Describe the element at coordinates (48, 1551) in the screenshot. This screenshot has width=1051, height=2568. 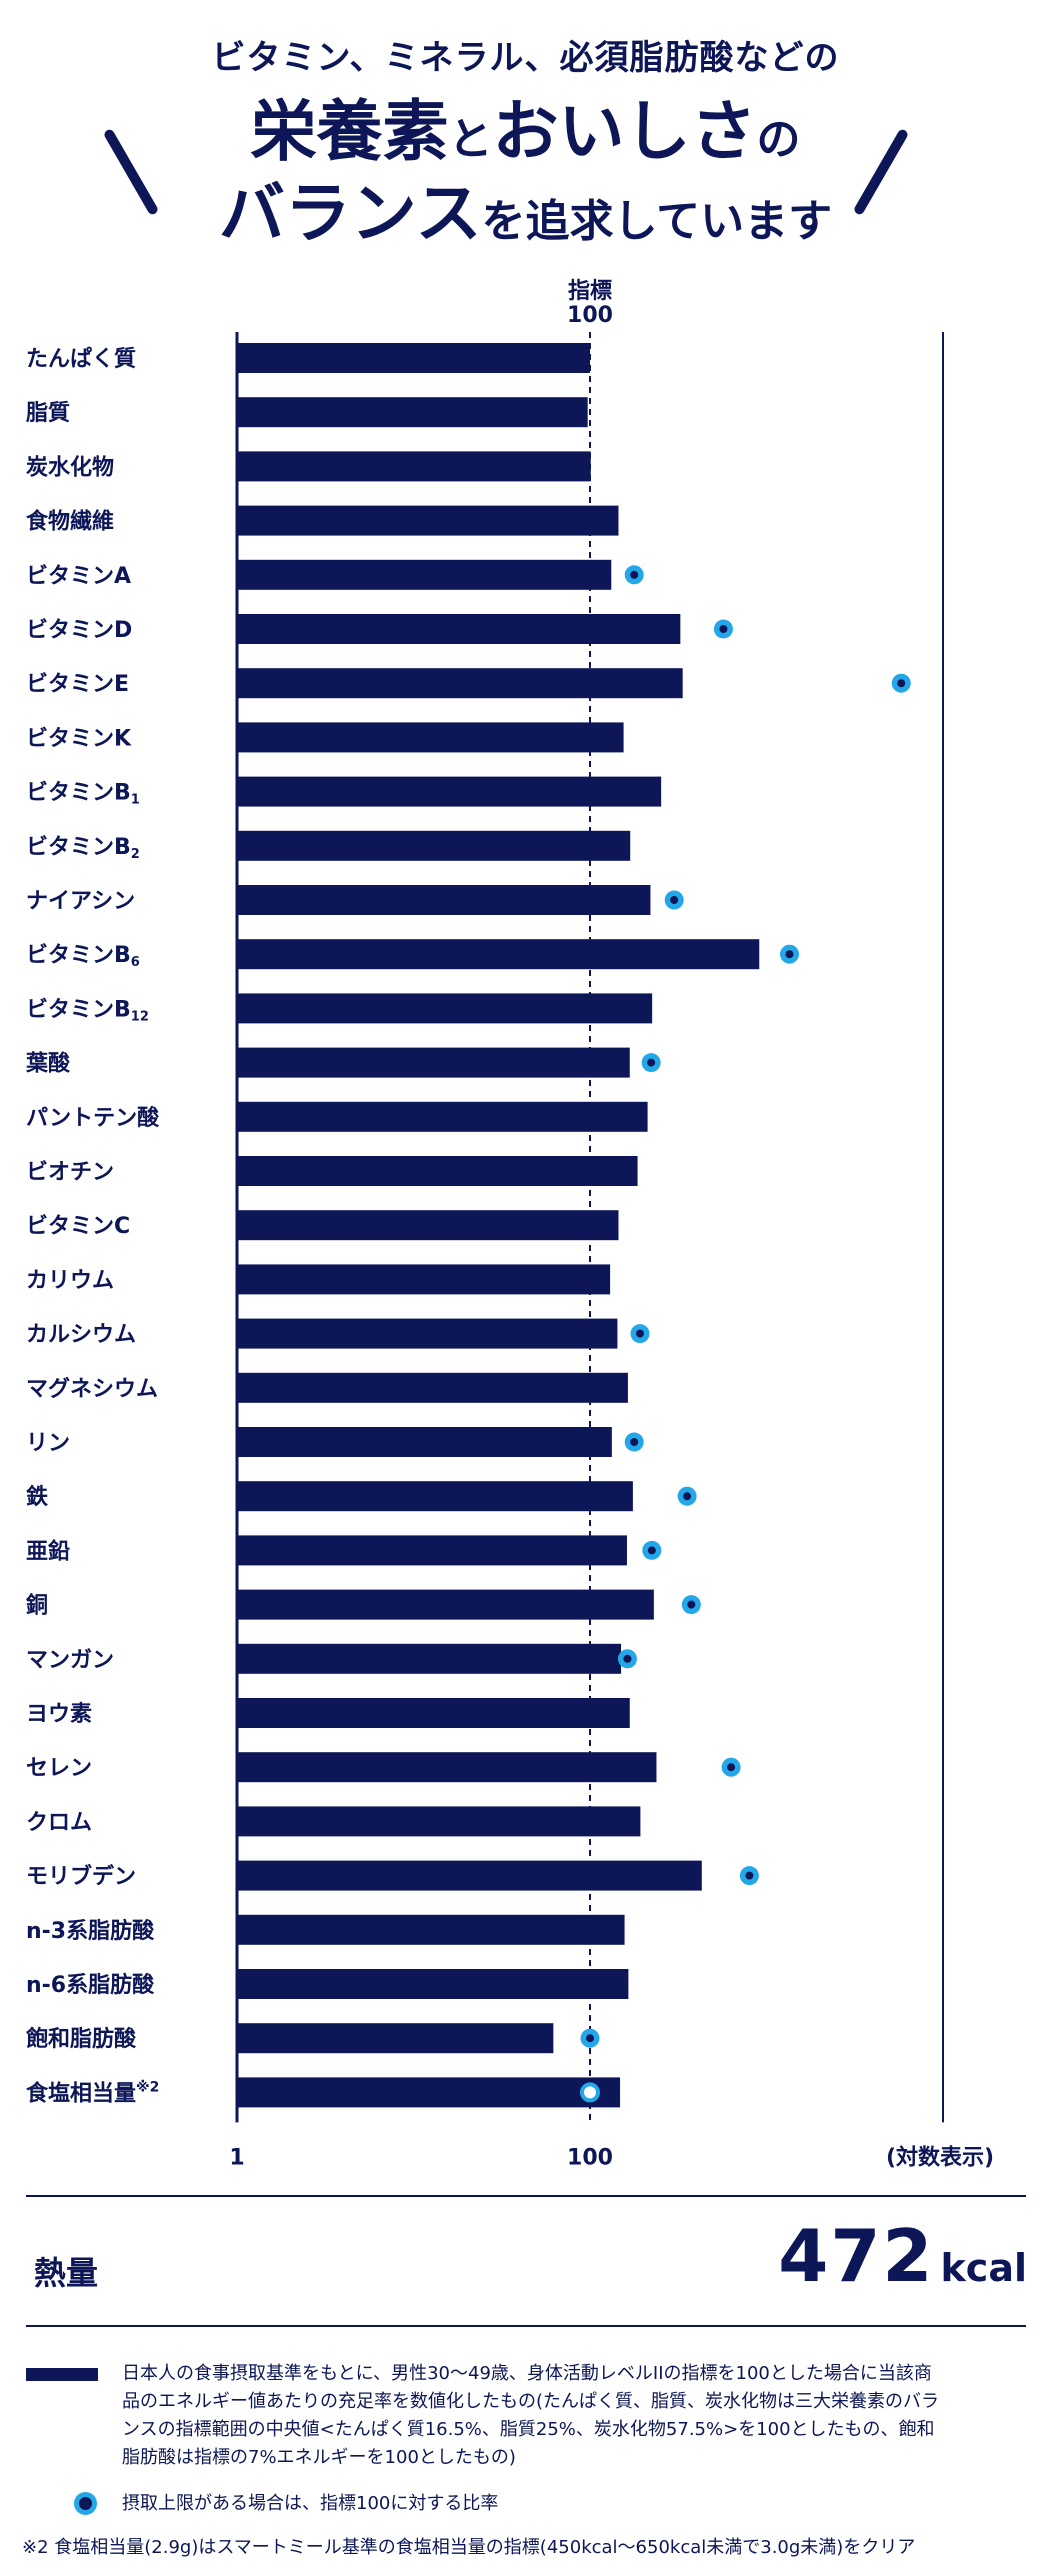
I see `category-label: 亜鉛` at that location.